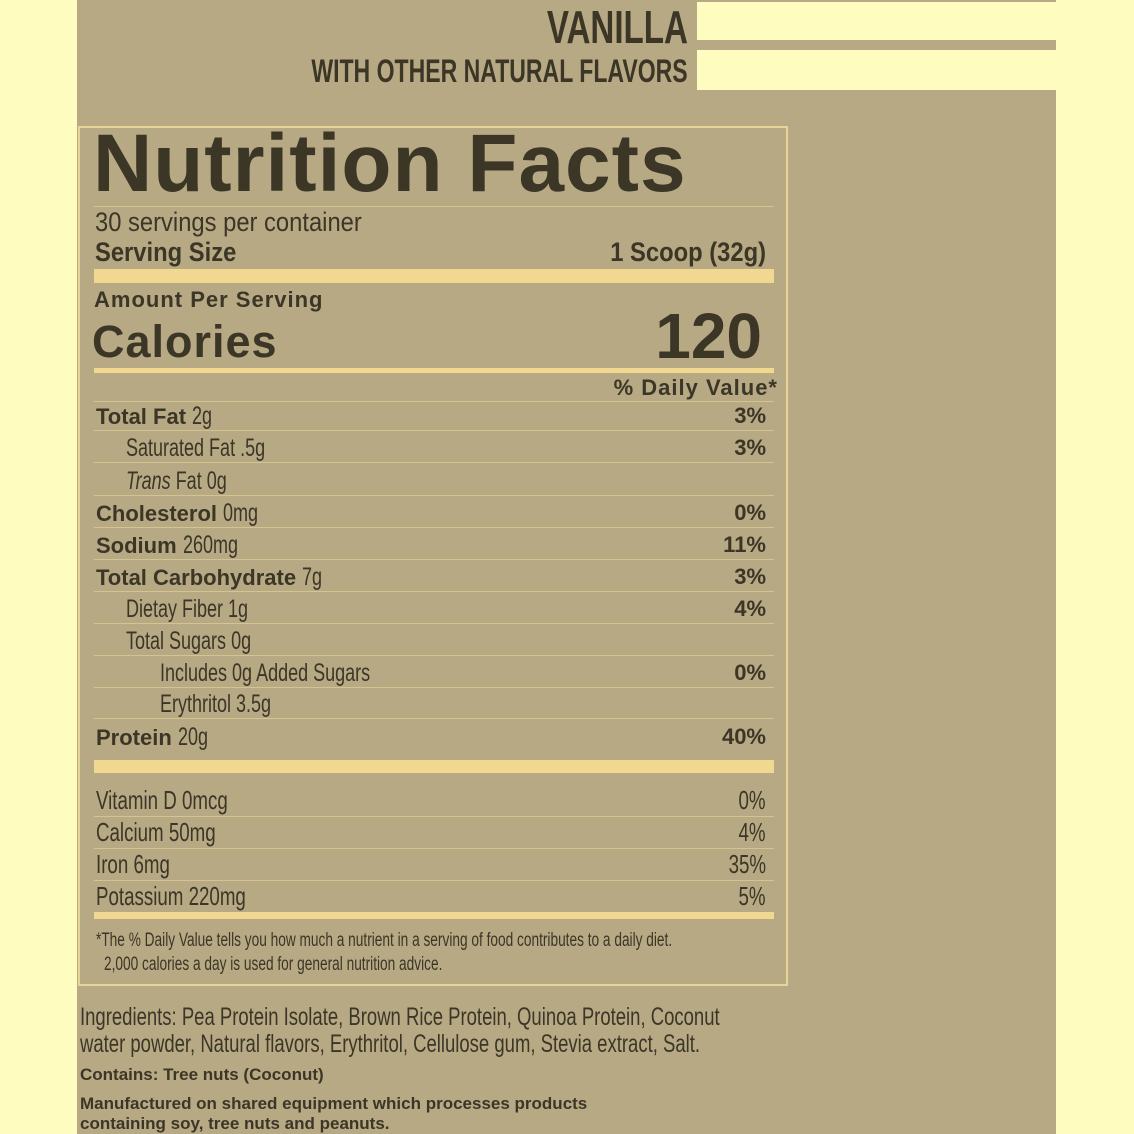 Image resolution: width=1134 pixels, height=1134 pixels. Describe the element at coordinates (430, 800) in the screenshot. I see `vitamin-row: Vitamin D 0mcg 0%` at that location.